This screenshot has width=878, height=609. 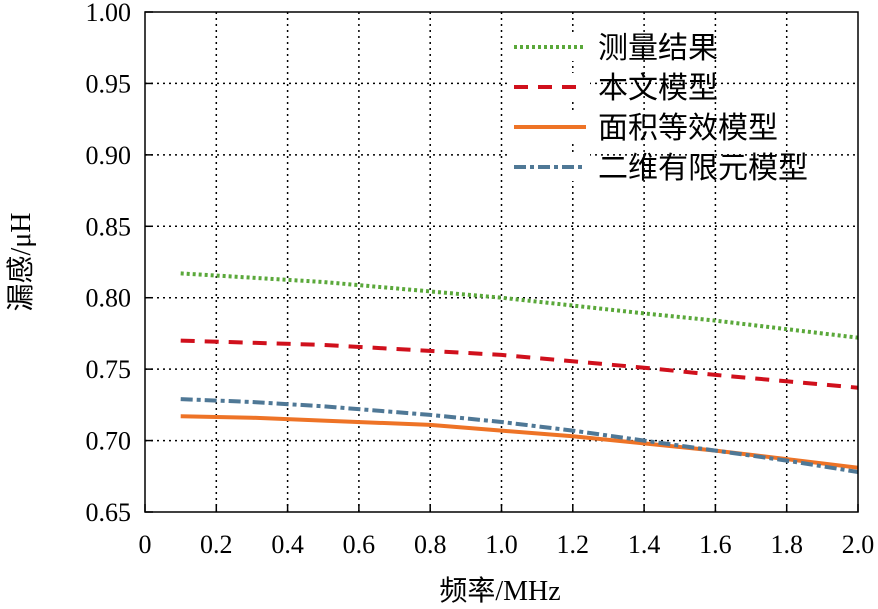 What do you see at coordinates (287, 544) in the screenshot?
I see `x-tick-label: 0.4` at bounding box center [287, 544].